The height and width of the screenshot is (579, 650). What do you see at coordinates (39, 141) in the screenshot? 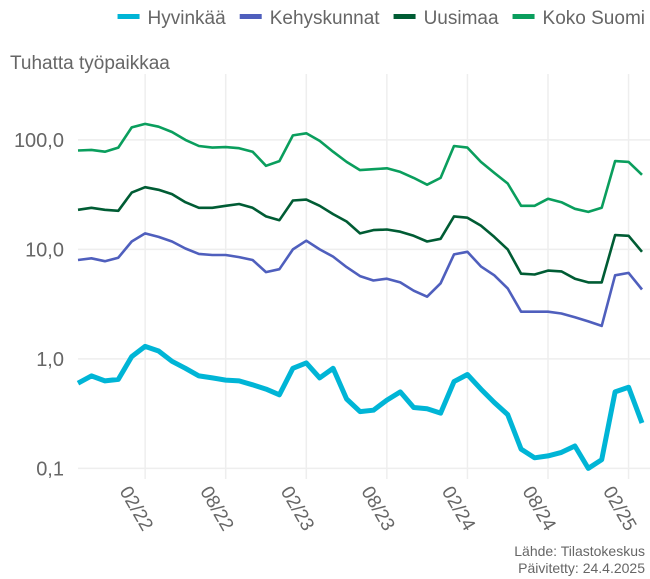
I see `y-tick-label: 100,0` at bounding box center [39, 141].